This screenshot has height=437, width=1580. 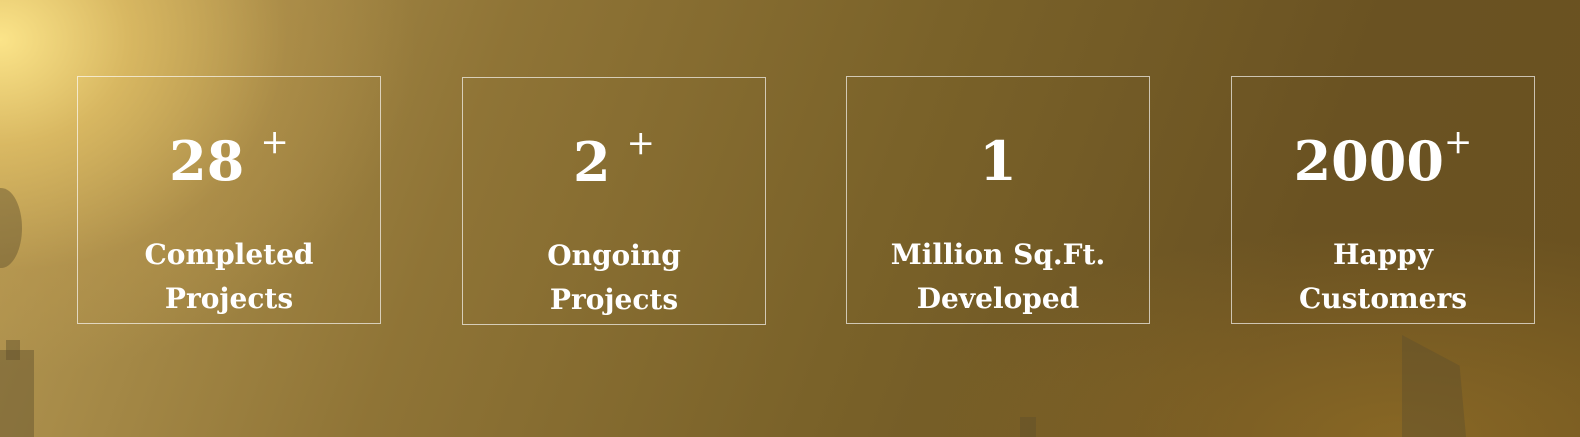 I want to click on stat-label-line: Million Sq.Ft., so click(x=998, y=254).